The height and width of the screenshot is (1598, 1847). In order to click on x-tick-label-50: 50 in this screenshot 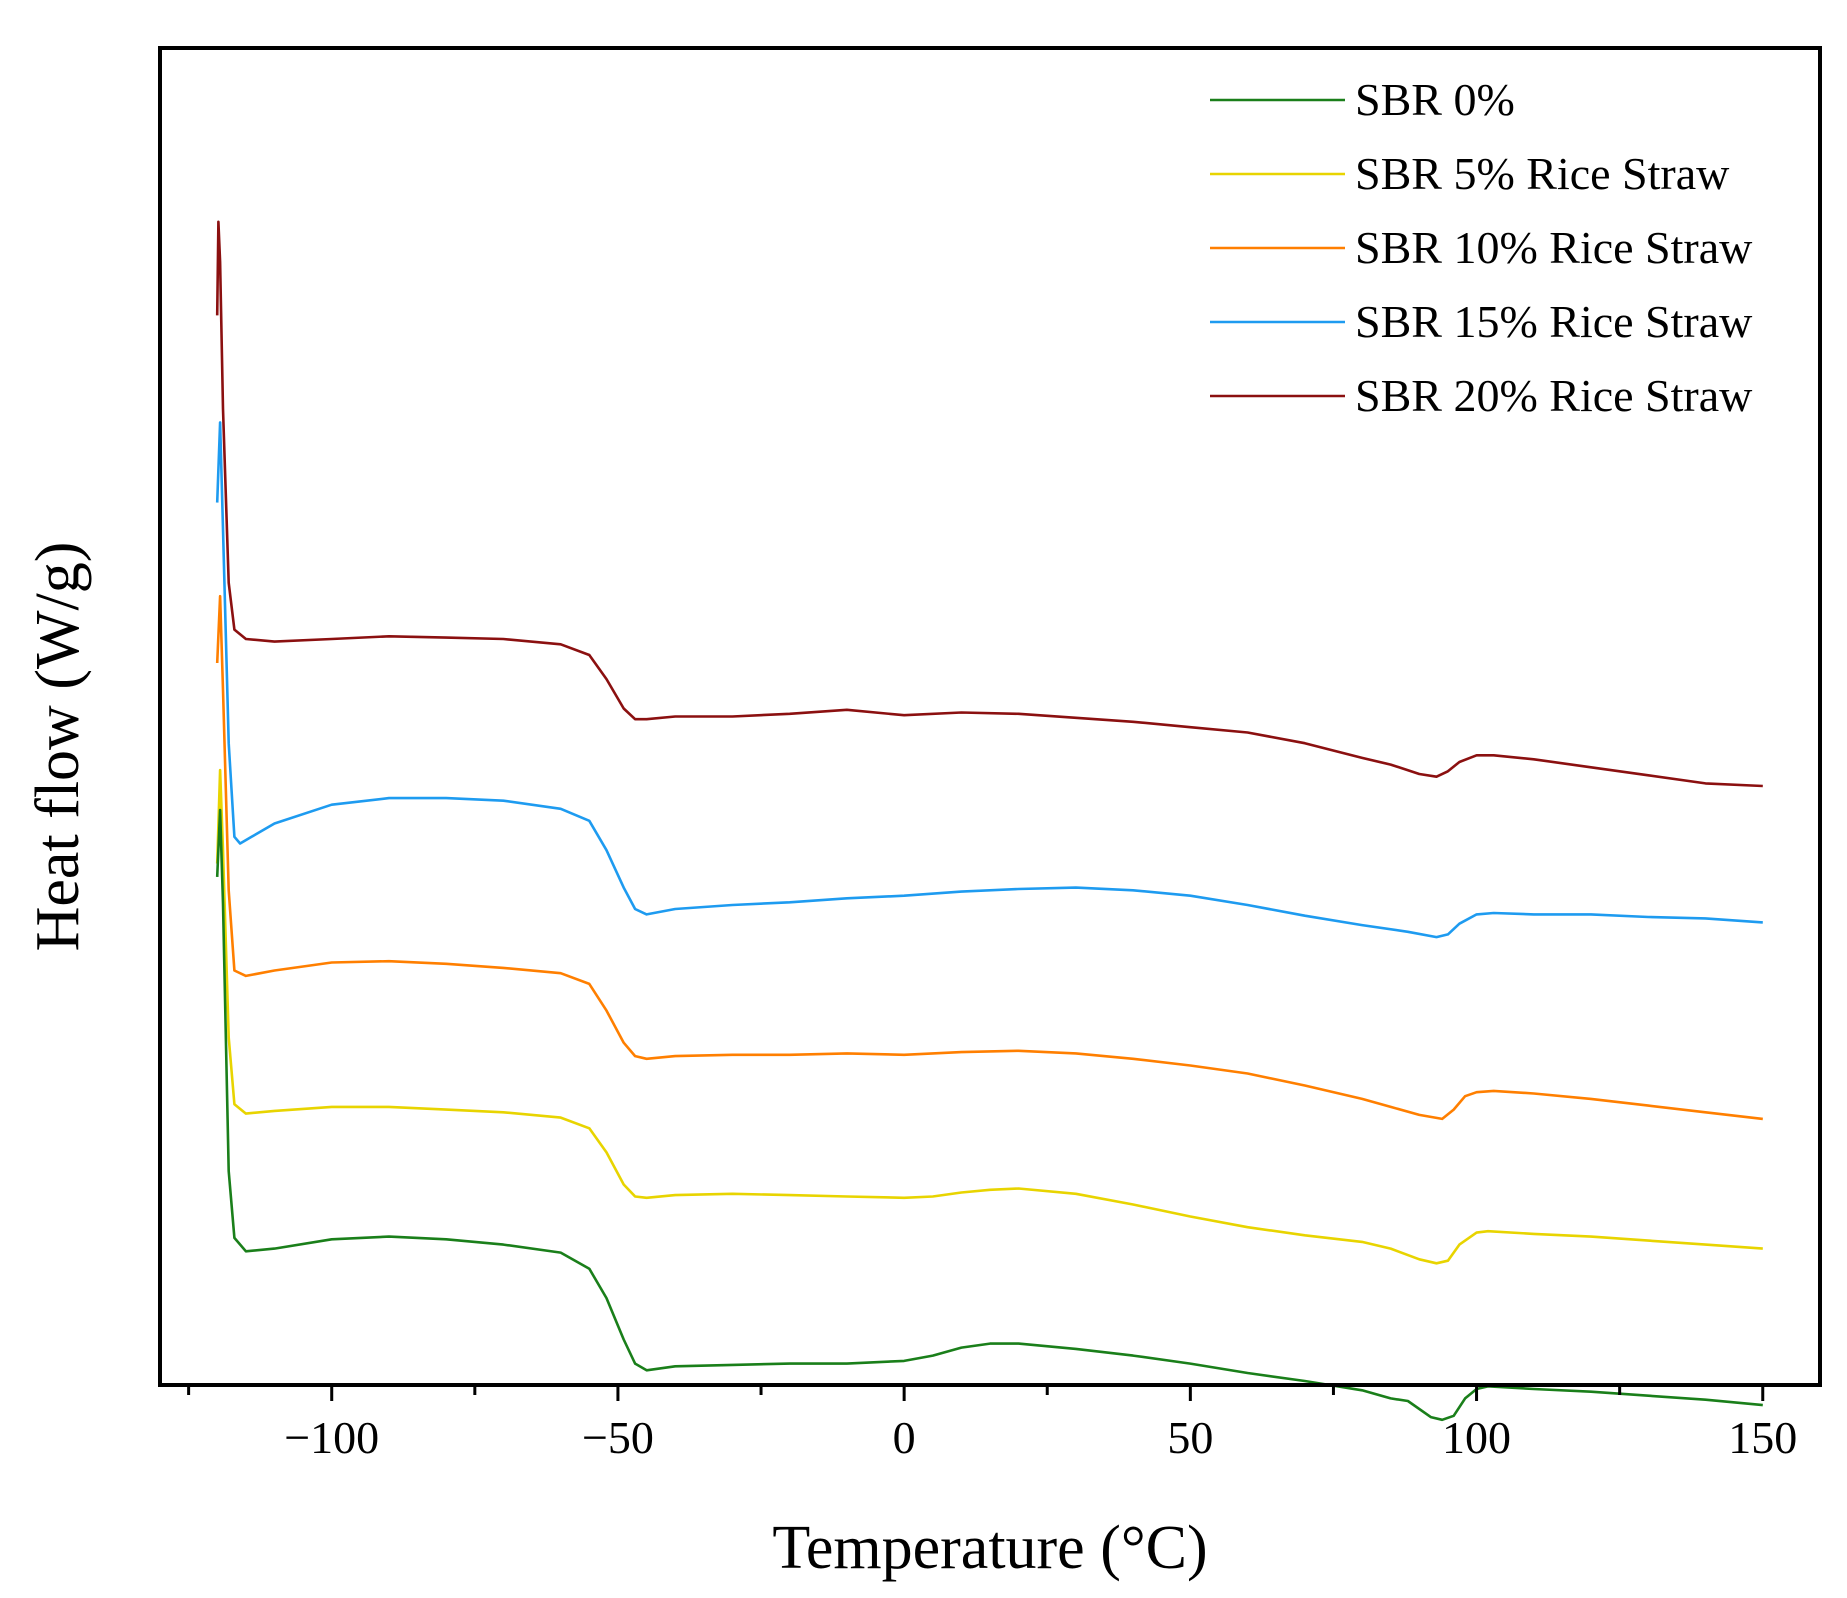, I will do `click(1190, 1437)`.